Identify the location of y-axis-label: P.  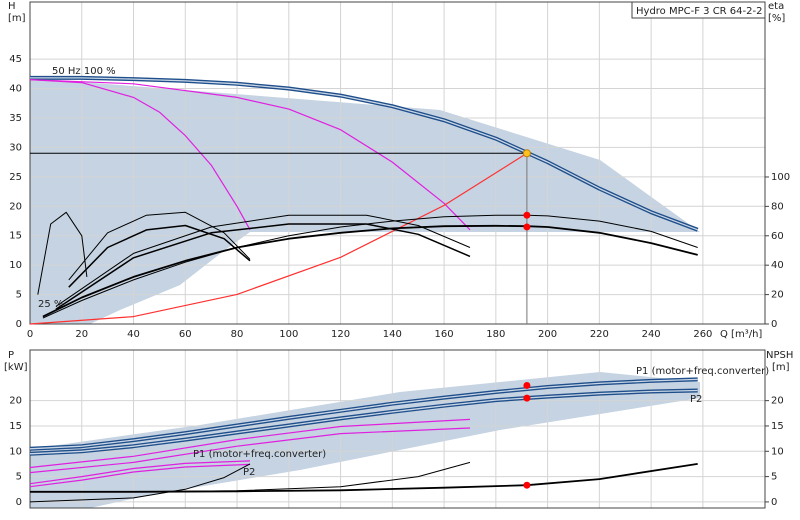
(11, 355).